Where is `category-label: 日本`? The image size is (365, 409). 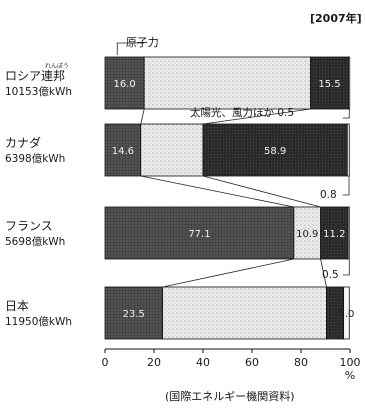 category-label: 日本 is located at coordinates (17, 306).